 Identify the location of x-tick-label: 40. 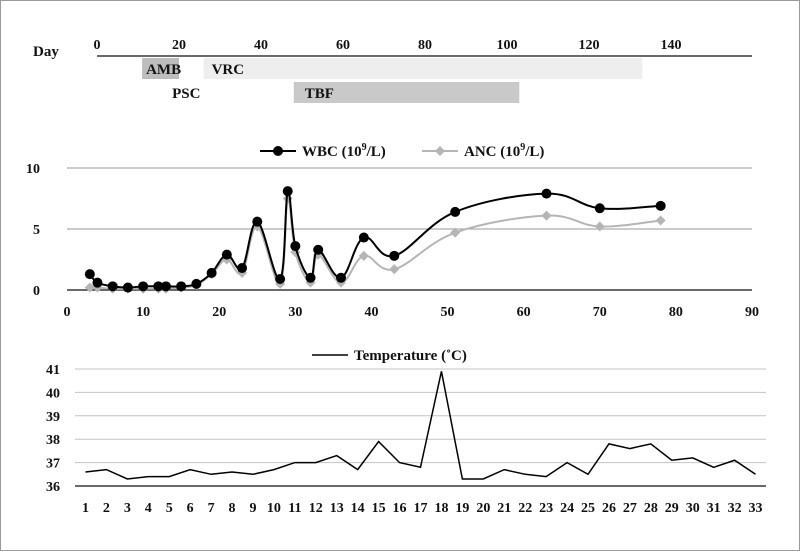
(371, 312).